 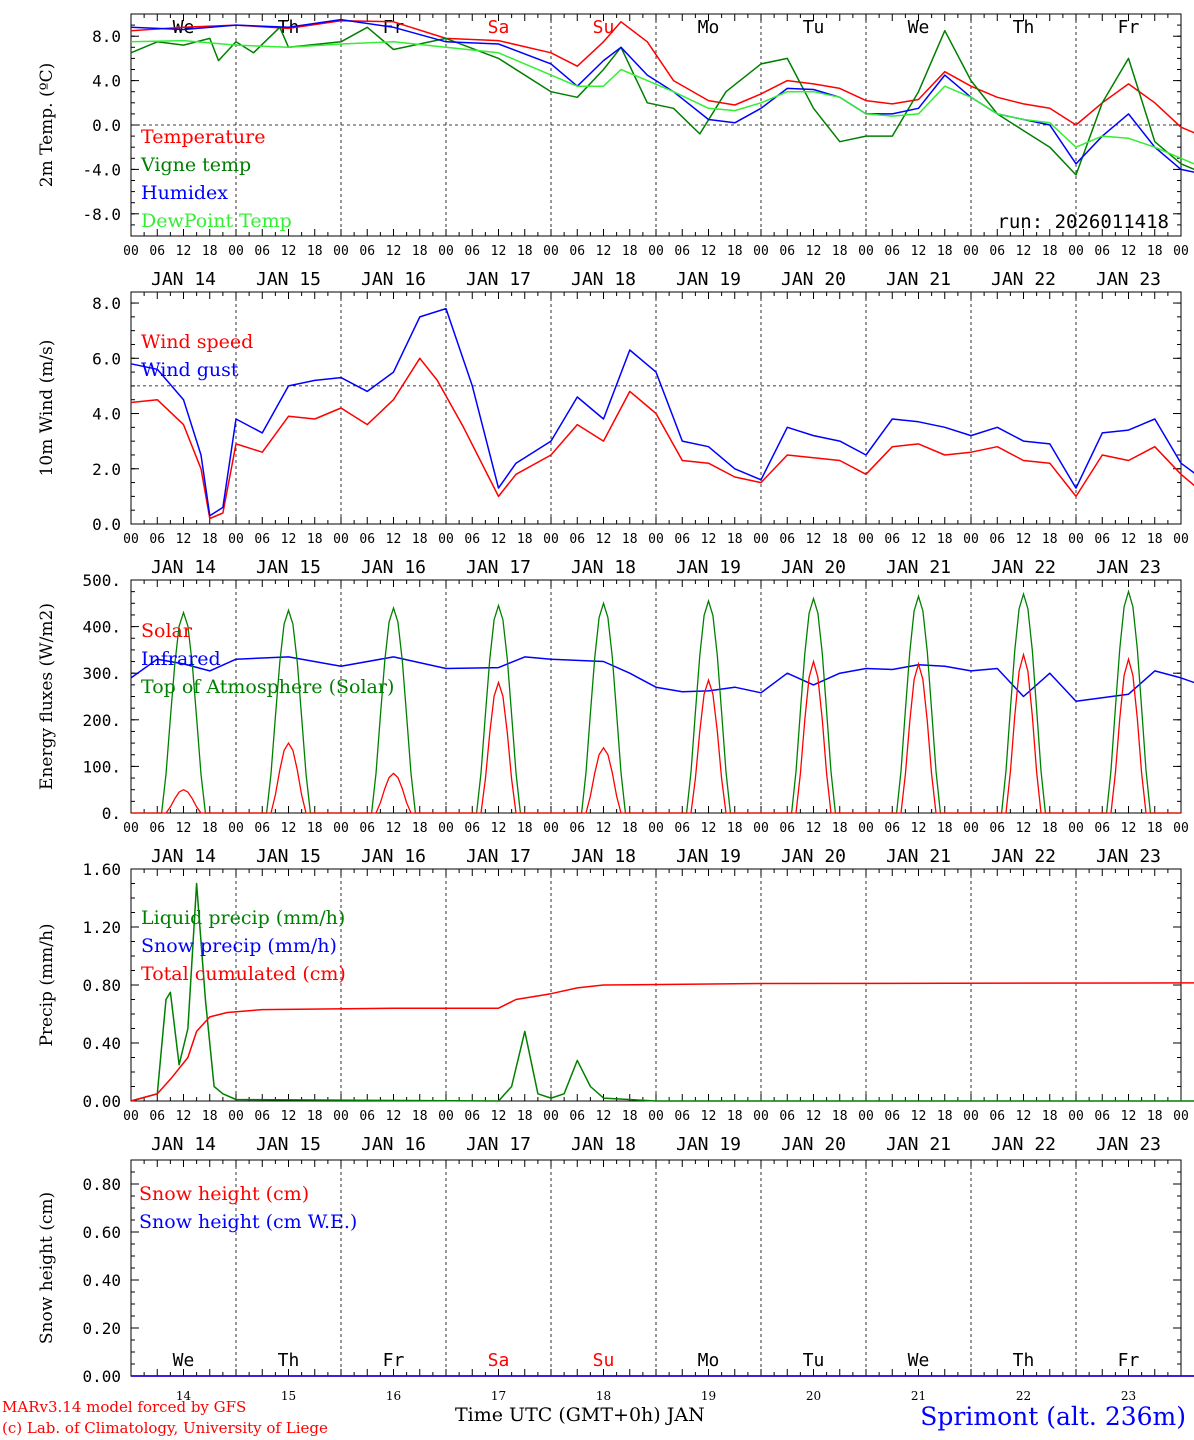 I want to click on day-date-label: JAN 18, so click(x=603, y=1144).